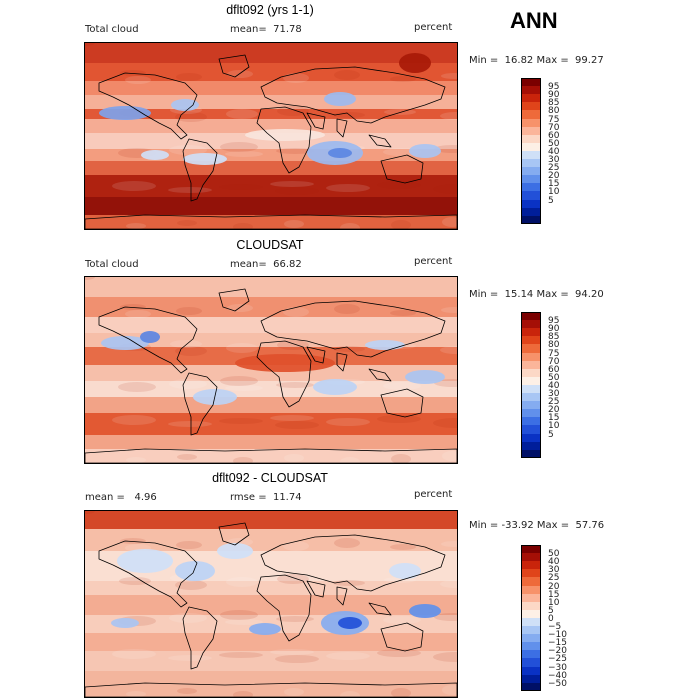 The width and height of the screenshot is (700, 700). What do you see at coordinates (554, 377) in the screenshot?
I see `colorbar-tick-label: 50` at bounding box center [554, 377].